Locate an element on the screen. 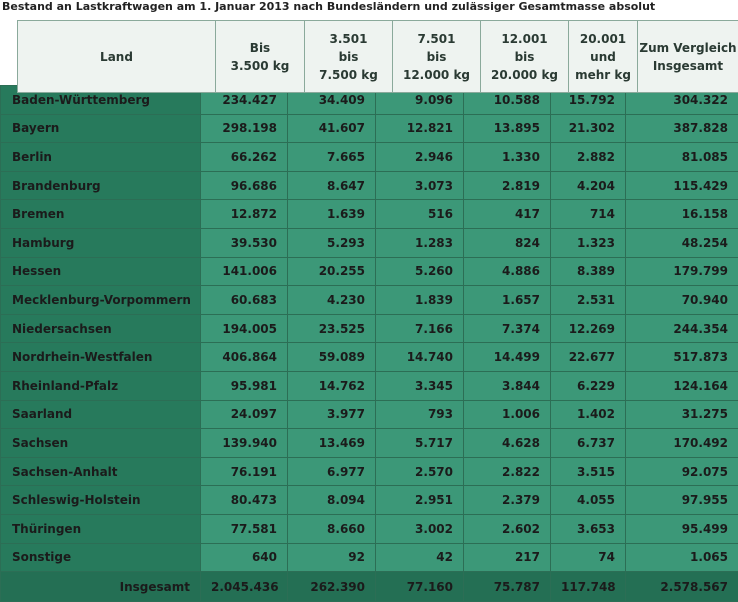 The height and width of the screenshot is (602, 738). row-label: Hessen is located at coordinates (101, 271).